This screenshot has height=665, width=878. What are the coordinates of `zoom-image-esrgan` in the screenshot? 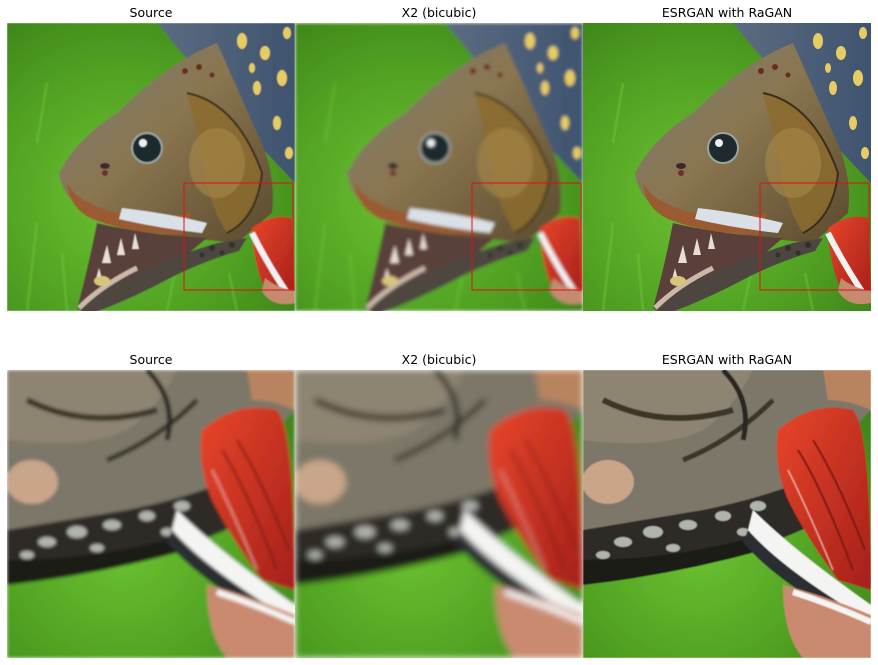 It's located at (727, 514).